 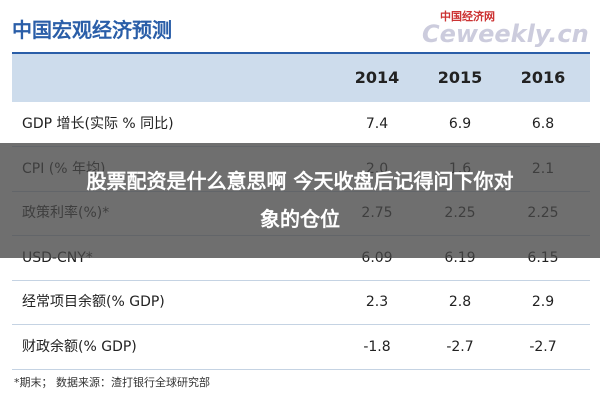 I want to click on watermark: Ceweekly.cn, so click(x=505, y=34).